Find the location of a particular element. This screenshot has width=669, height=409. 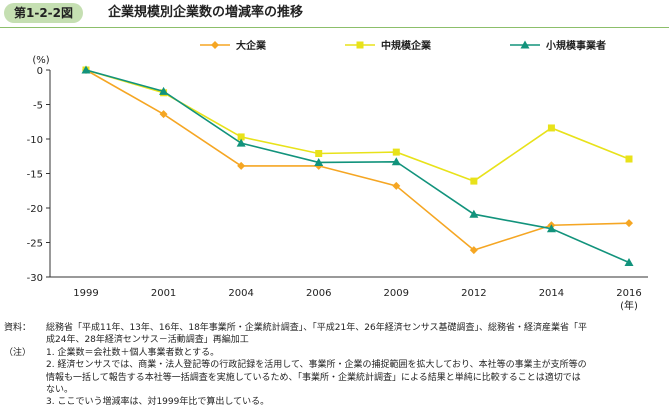

legend-label-2: 中規模企業 is located at coordinates (406, 45).